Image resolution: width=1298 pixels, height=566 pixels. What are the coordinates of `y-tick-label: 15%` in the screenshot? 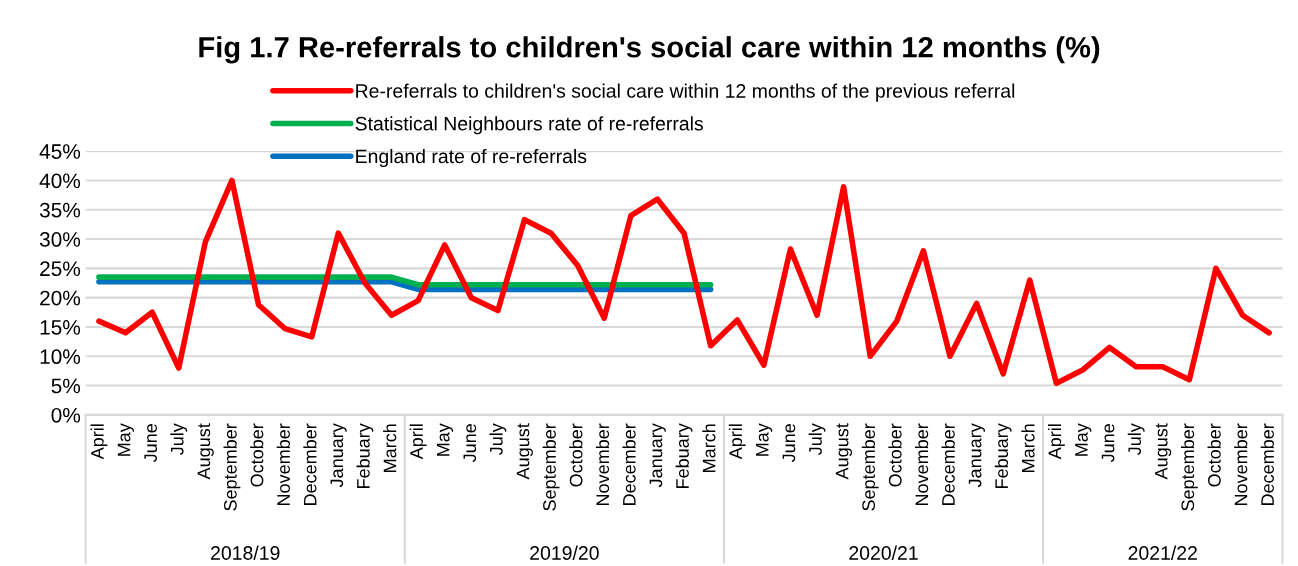 It's located at (60, 327).